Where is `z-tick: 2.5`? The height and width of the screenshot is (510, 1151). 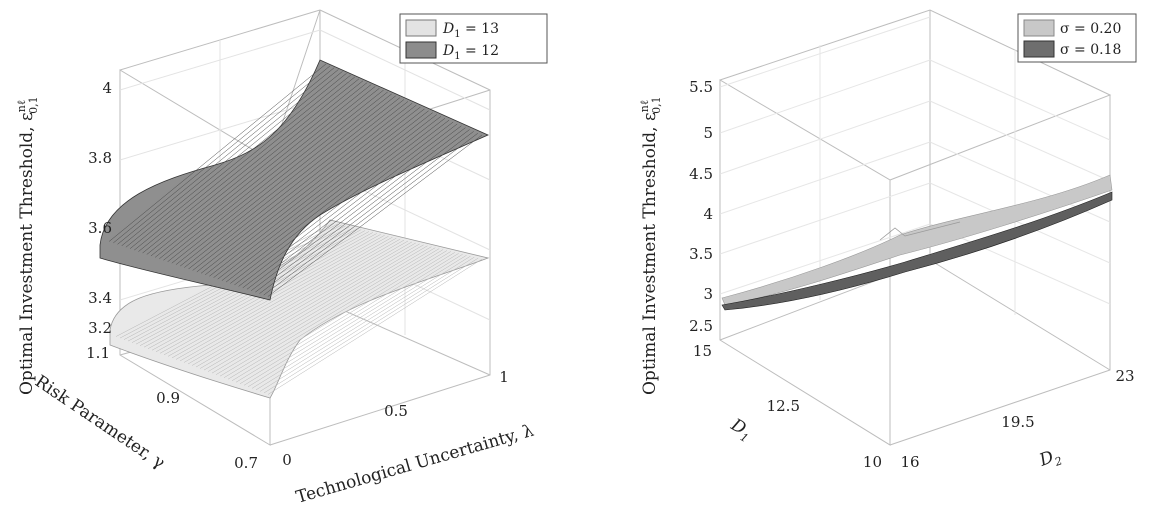 z-tick: 2.5 is located at coordinates (701, 326).